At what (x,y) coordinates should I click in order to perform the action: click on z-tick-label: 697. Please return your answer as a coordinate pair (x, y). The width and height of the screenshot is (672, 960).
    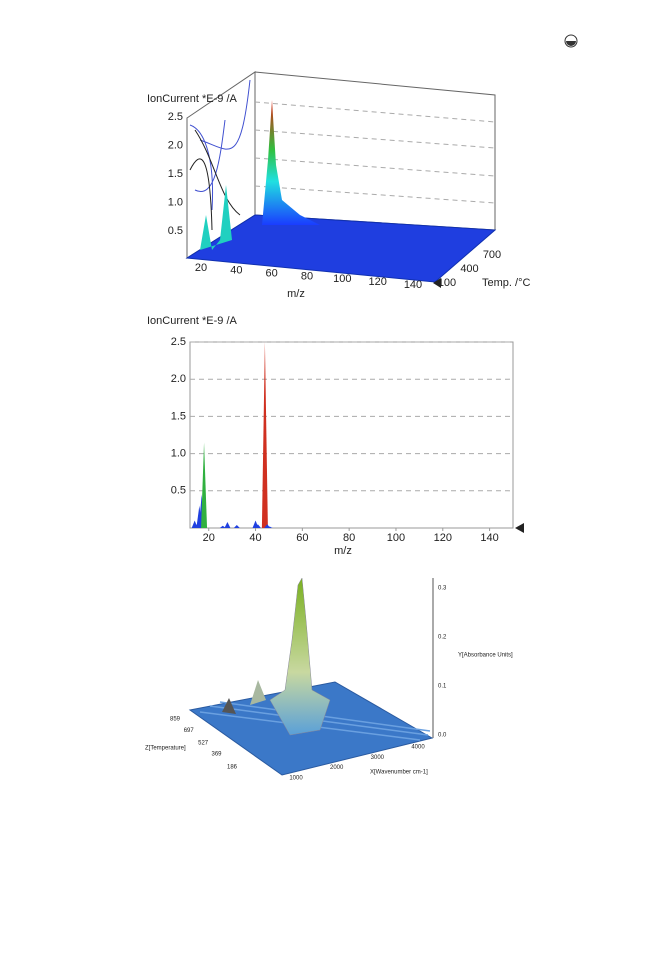
    Looking at the image, I should click on (189, 731).